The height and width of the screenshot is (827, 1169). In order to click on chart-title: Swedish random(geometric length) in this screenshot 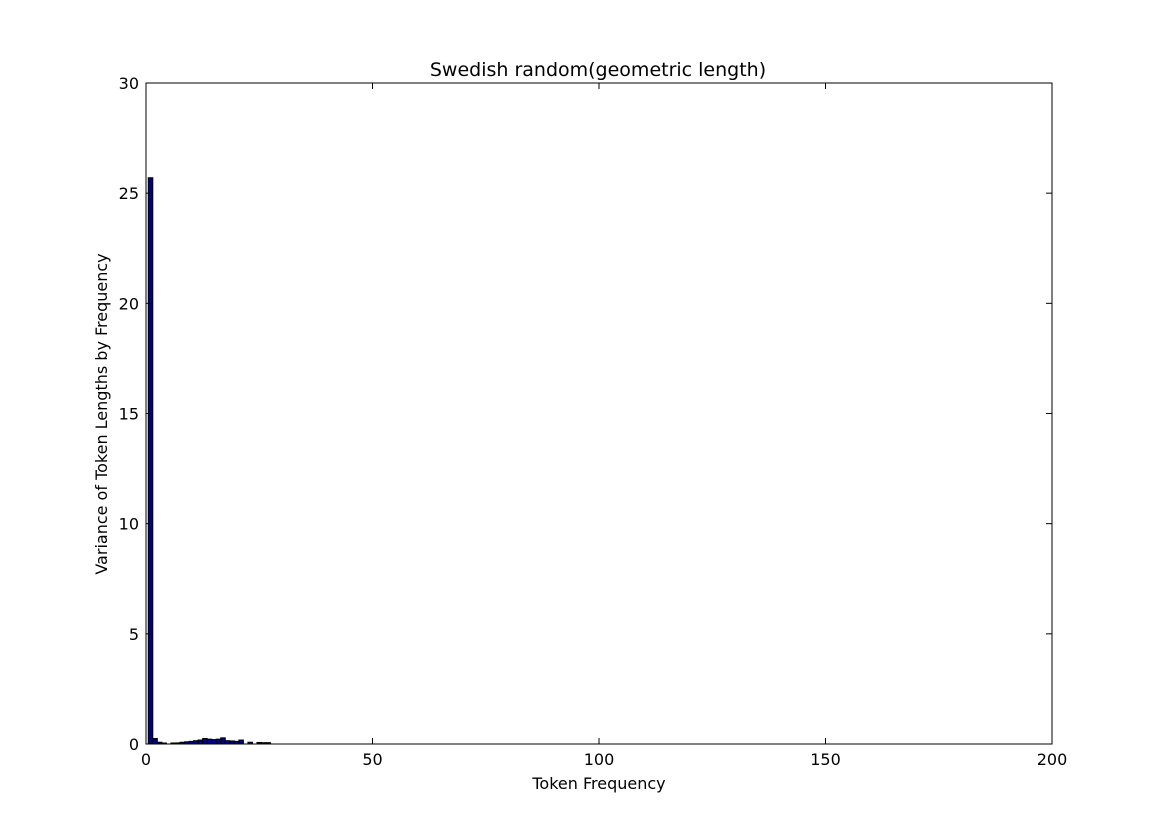, I will do `click(598, 70)`.